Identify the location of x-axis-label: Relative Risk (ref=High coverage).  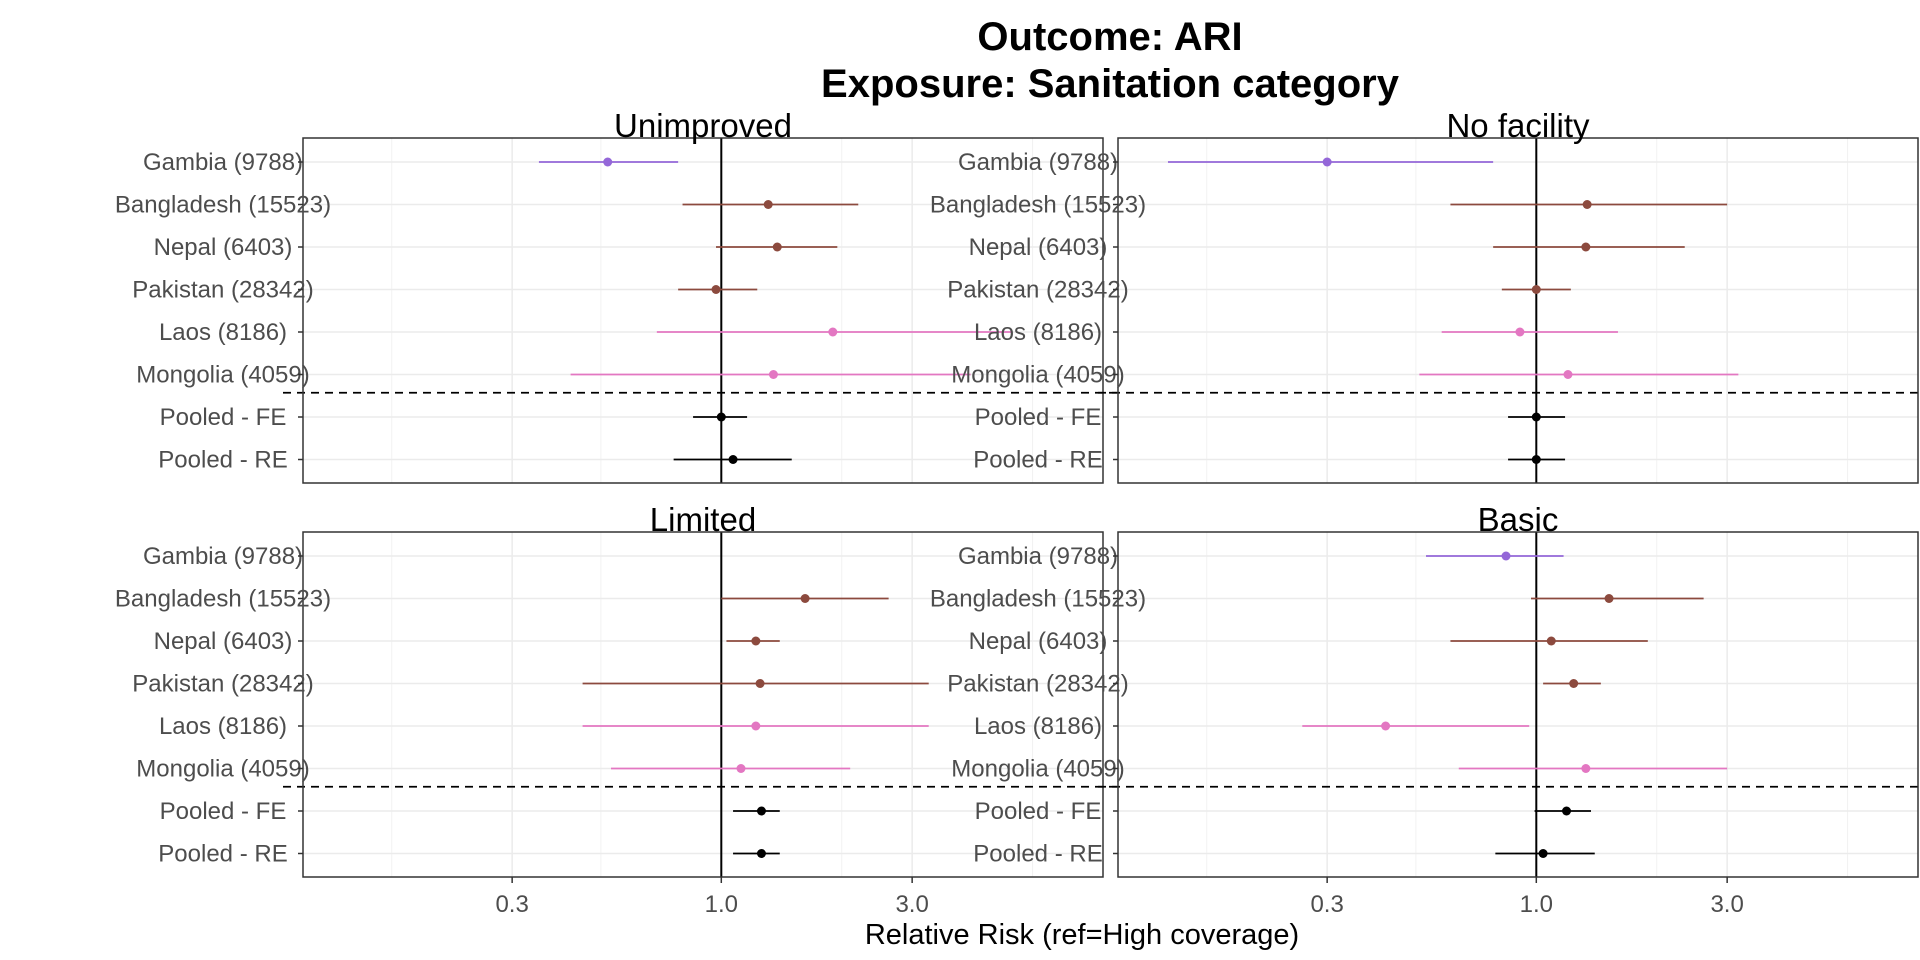
(1082, 935).